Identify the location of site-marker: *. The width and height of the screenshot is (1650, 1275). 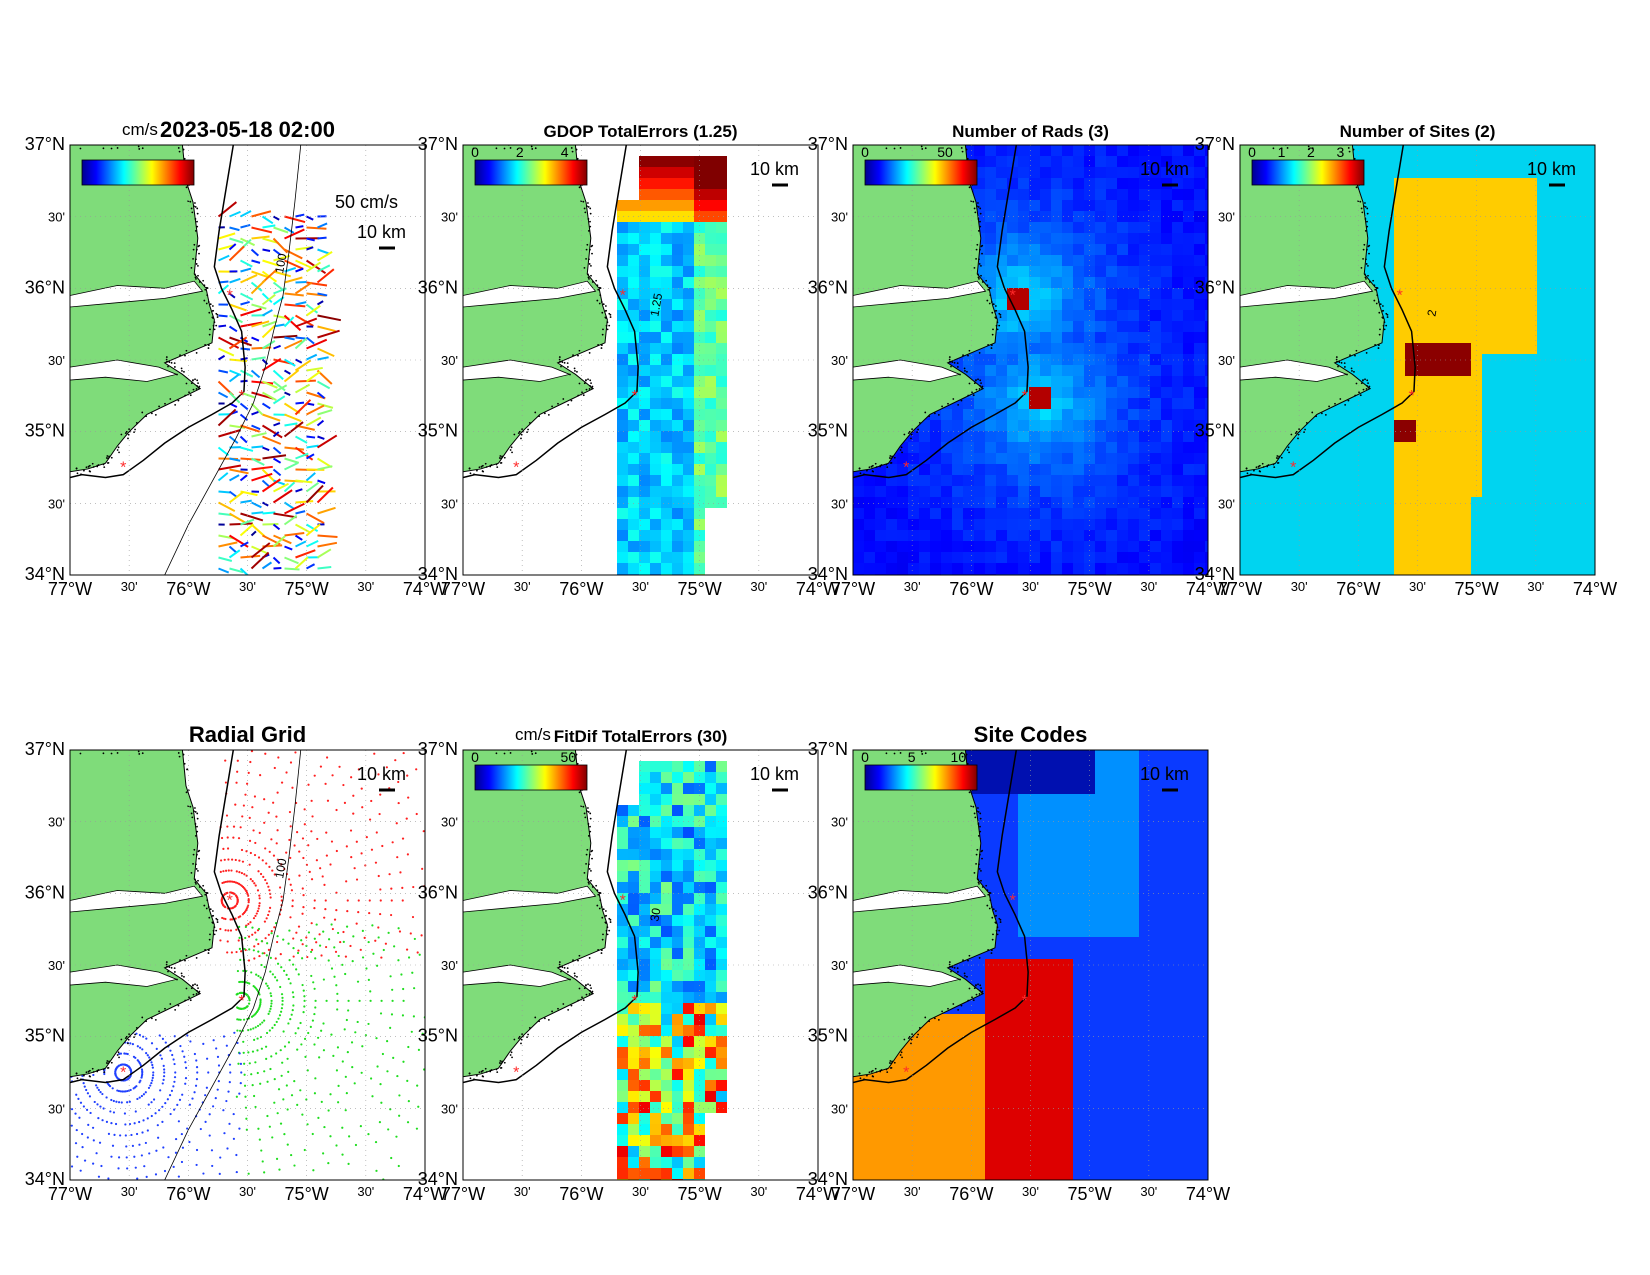
(634, 396).